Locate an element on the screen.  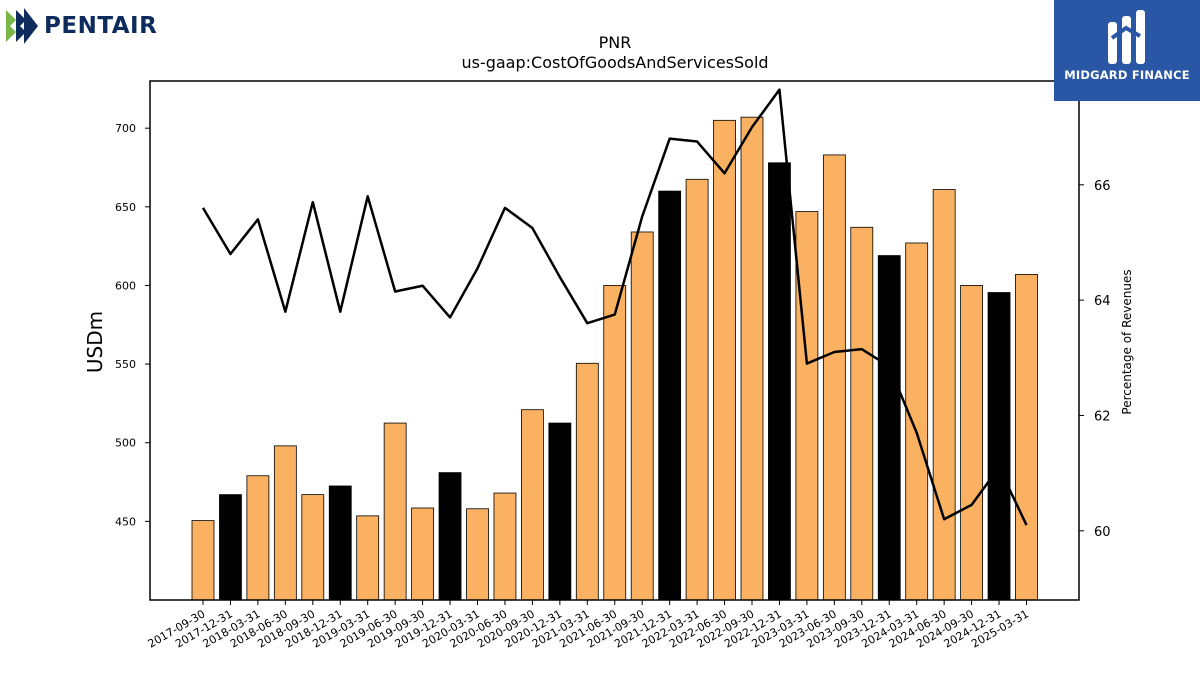
y2-tick-label: 62 is located at coordinates (1102, 416).